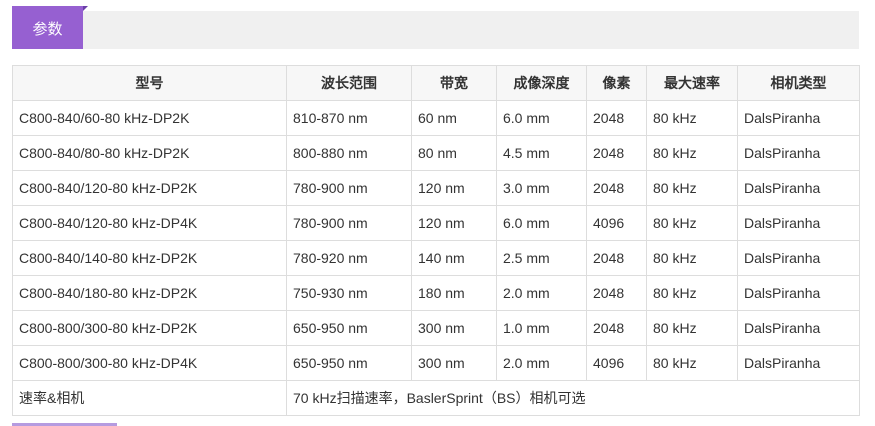 The image size is (875, 426). What do you see at coordinates (149, 363) in the screenshot?
I see `cell-model: C800-800/300-80 kHz-DP4K` at bounding box center [149, 363].